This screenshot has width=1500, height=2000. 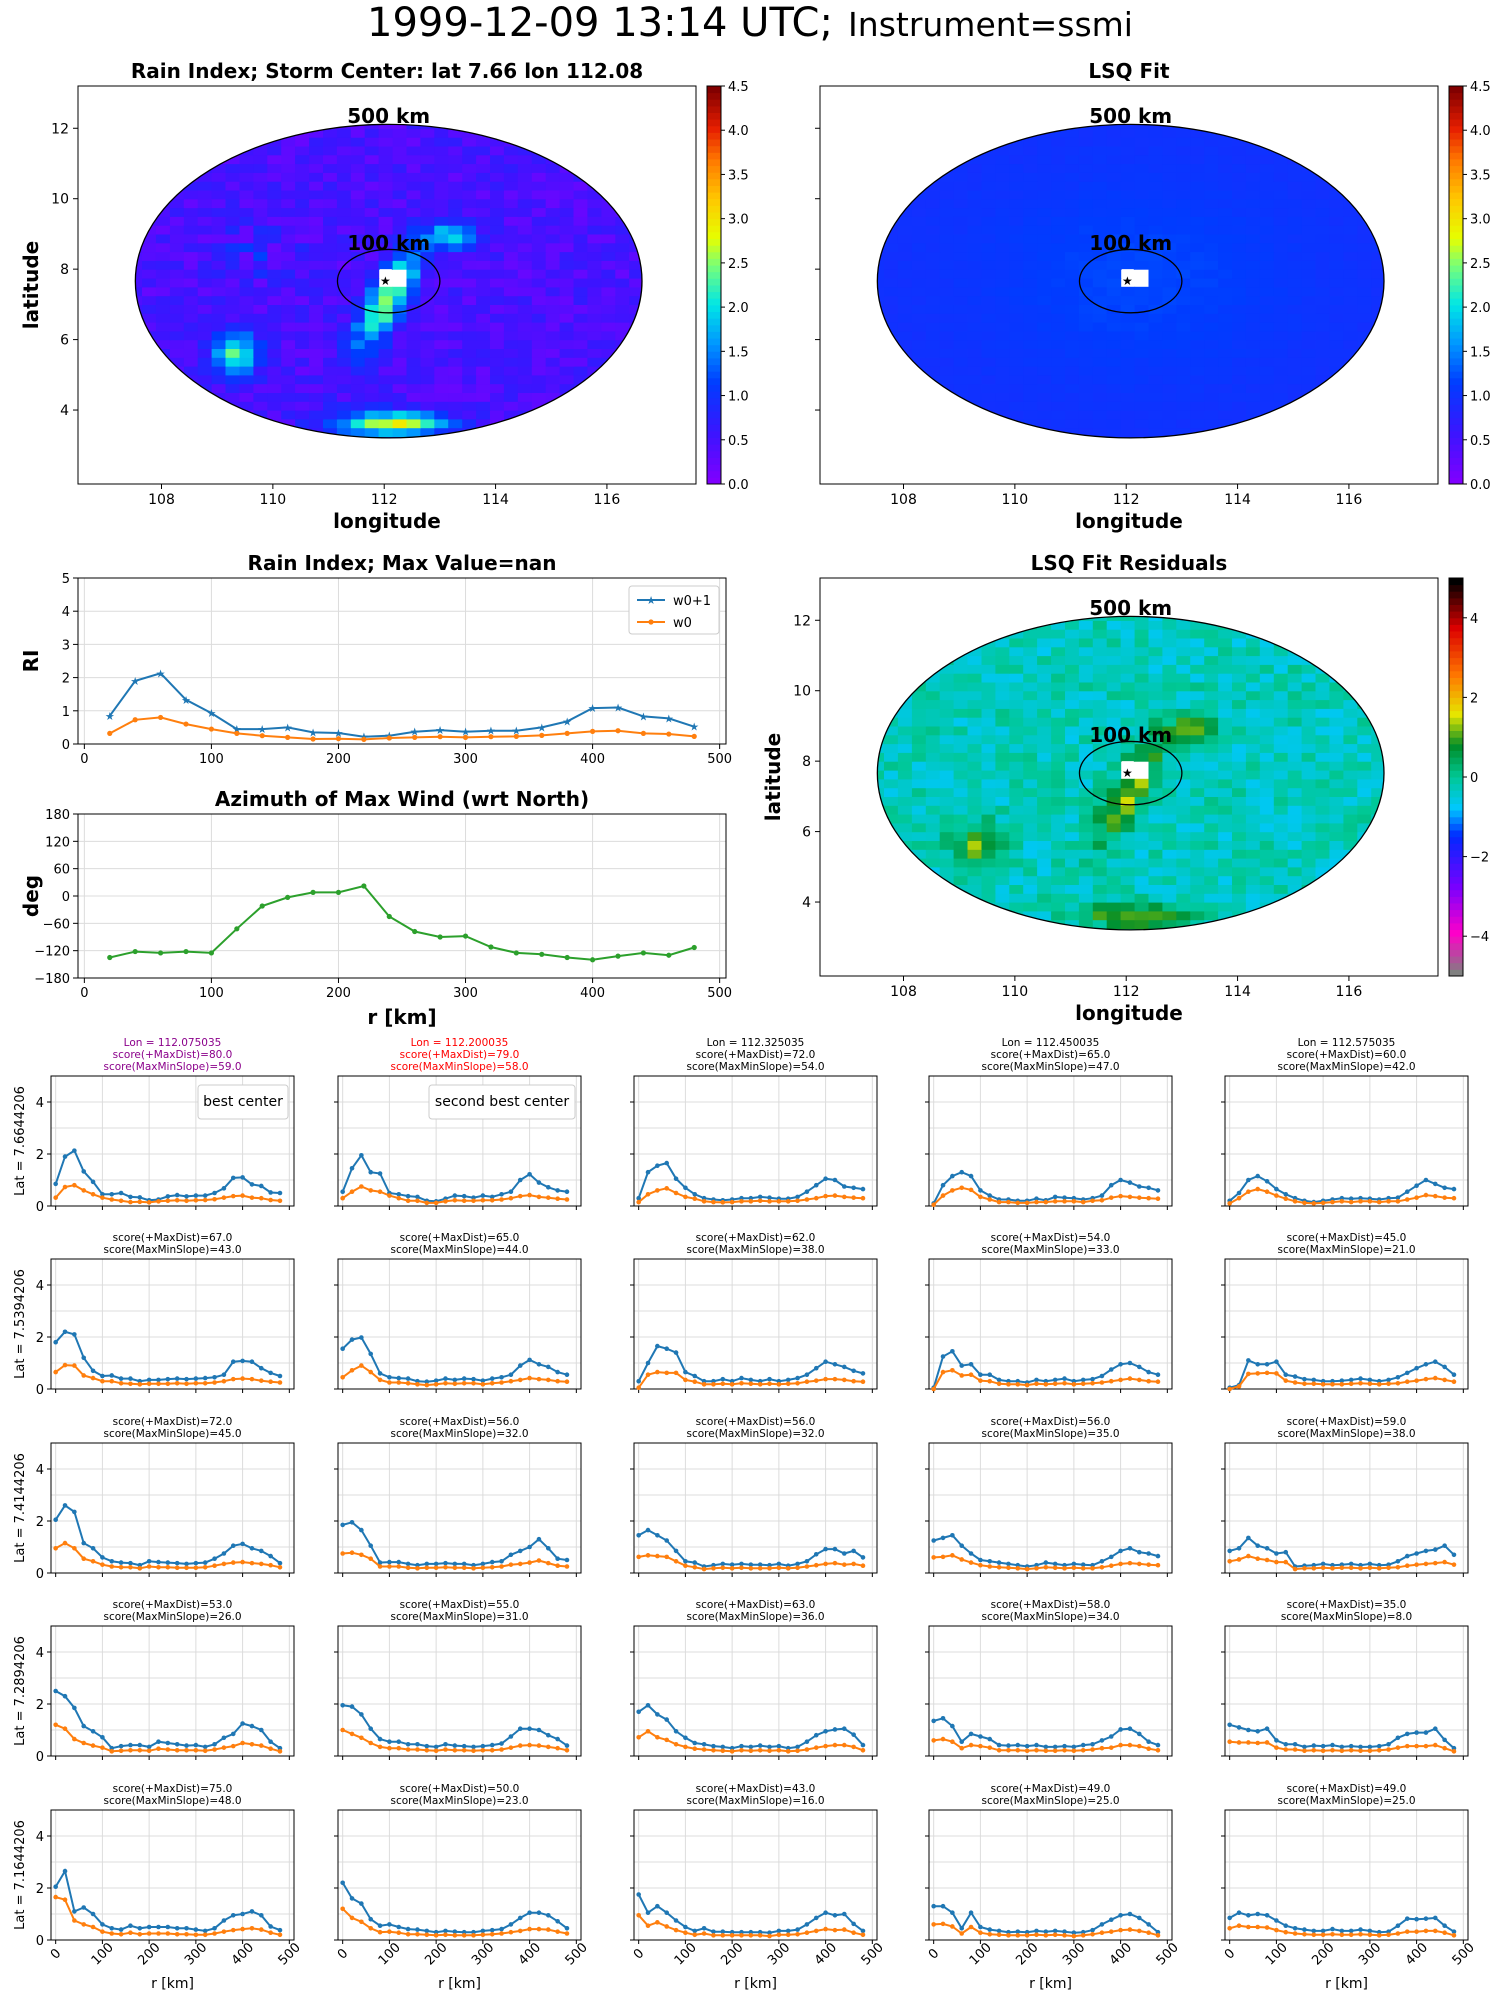 What do you see at coordinates (1474, 778) in the screenshot?
I see `colorbar-tick-label: 0` at bounding box center [1474, 778].